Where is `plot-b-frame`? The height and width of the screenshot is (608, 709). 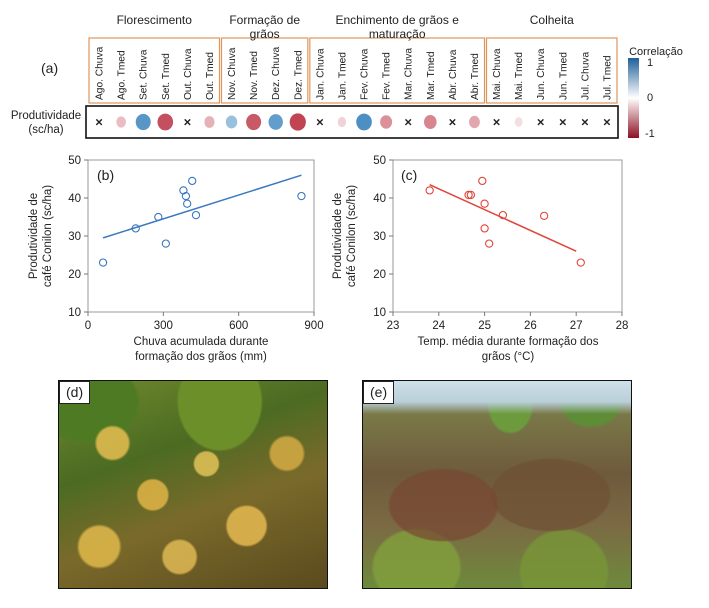 plot-b-frame is located at coordinates (201, 236).